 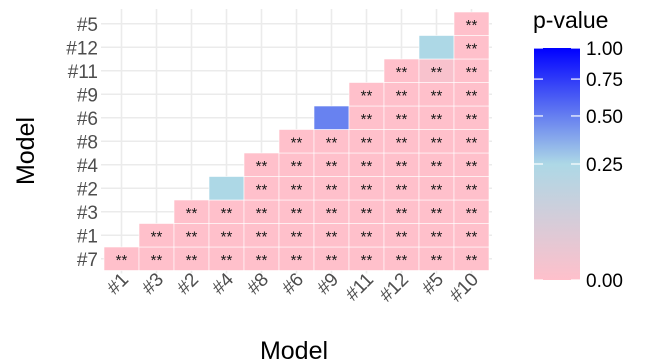 What do you see at coordinates (192, 213) in the screenshot?
I see `cell-label-model-2-model-3: **` at bounding box center [192, 213].